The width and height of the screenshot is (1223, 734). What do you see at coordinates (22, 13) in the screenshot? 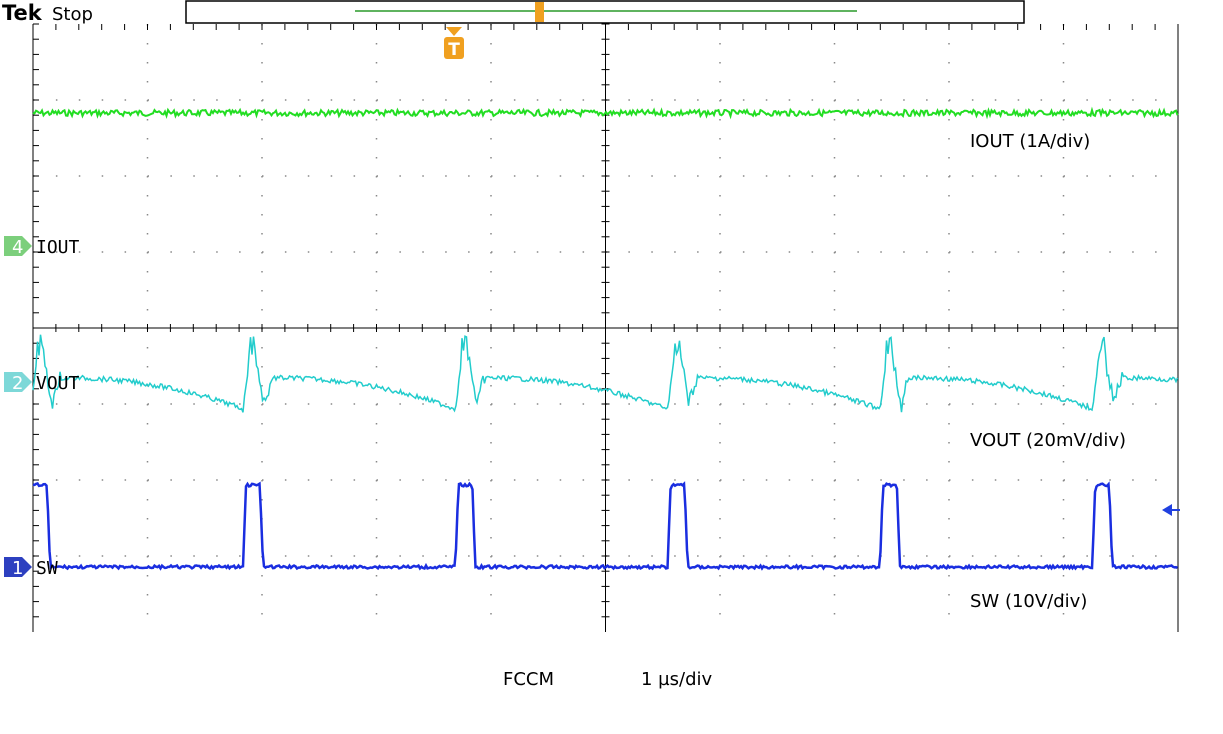
I see `brand: Tek` at bounding box center [22, 13].